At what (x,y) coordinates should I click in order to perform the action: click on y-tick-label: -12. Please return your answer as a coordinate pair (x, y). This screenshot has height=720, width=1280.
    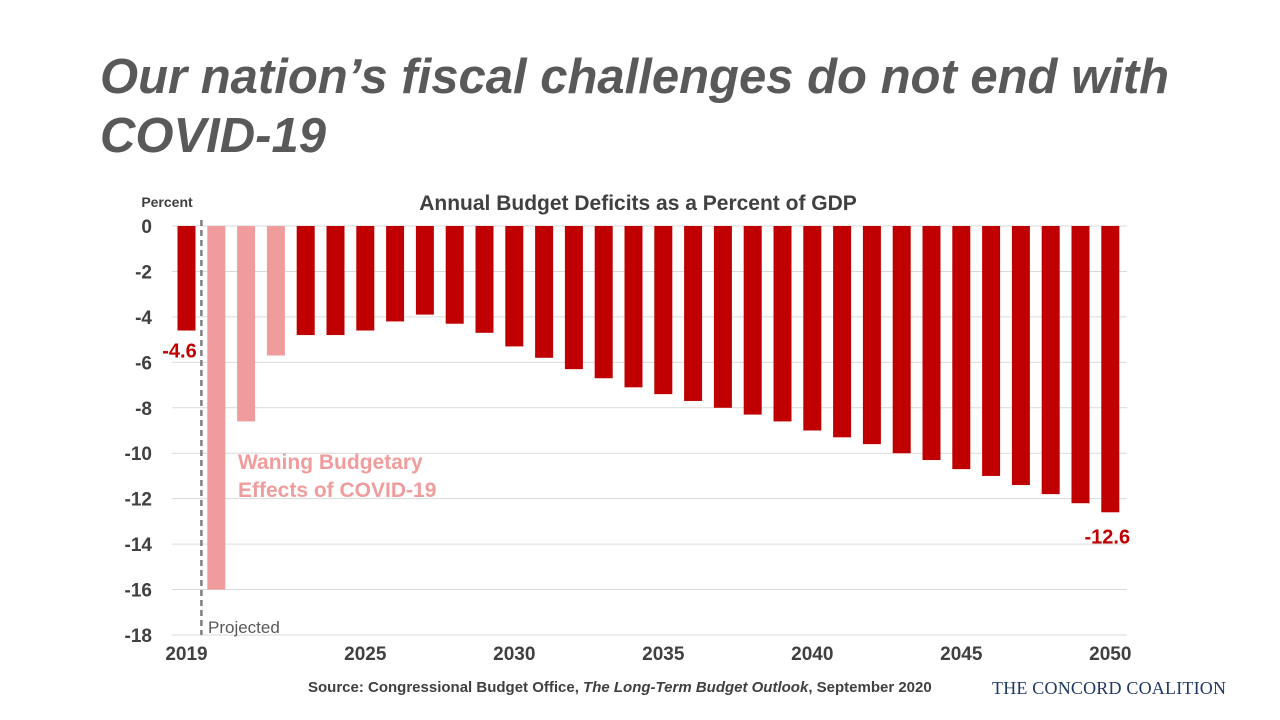
    Looking at the image, I should click on (138, 500).